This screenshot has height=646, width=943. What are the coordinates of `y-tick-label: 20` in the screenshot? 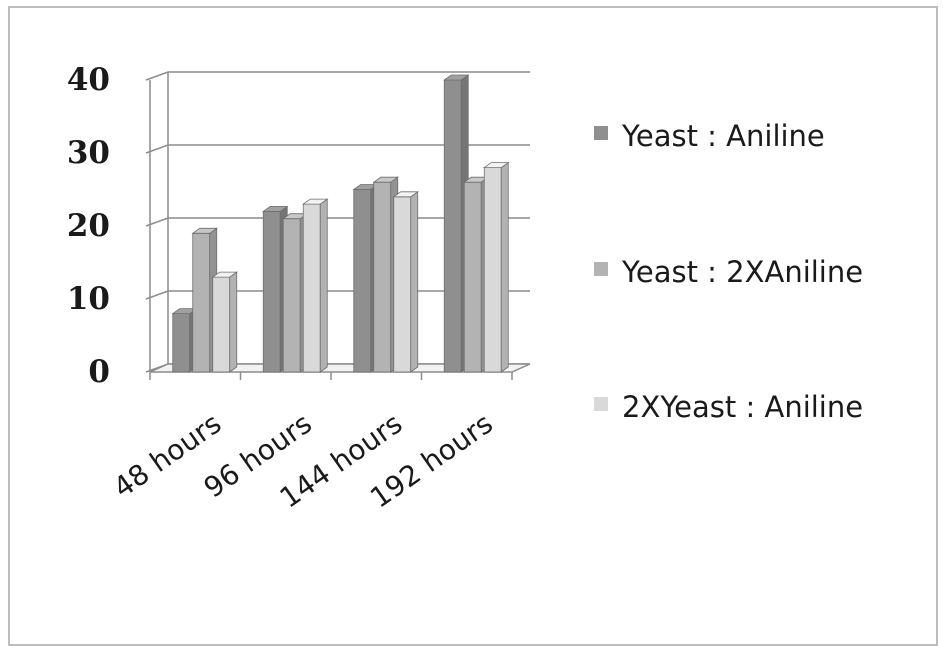 It's located at (88, 226).